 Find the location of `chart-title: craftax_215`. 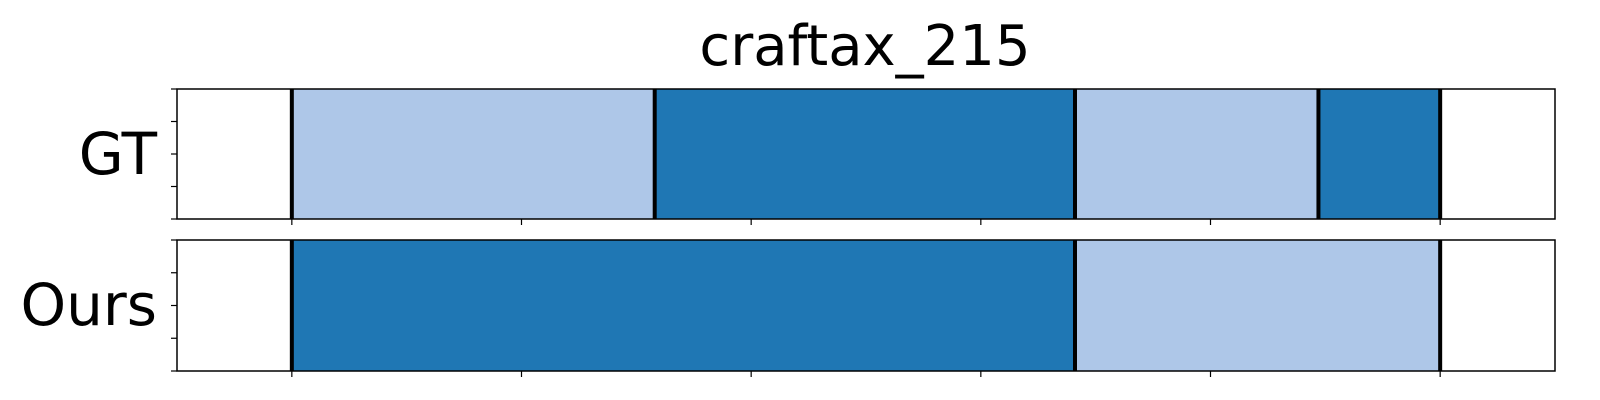

chart-title: craftax_215 is located at coordinates (864, 46).